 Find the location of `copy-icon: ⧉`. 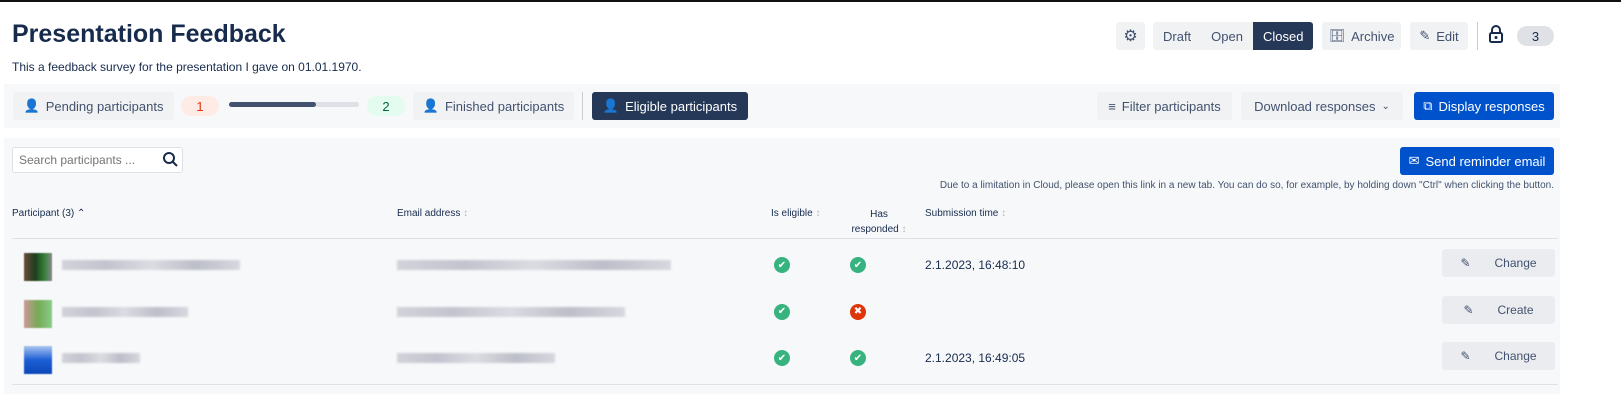

copy-icon: ⧉ is located at coordinates (1428, 105).